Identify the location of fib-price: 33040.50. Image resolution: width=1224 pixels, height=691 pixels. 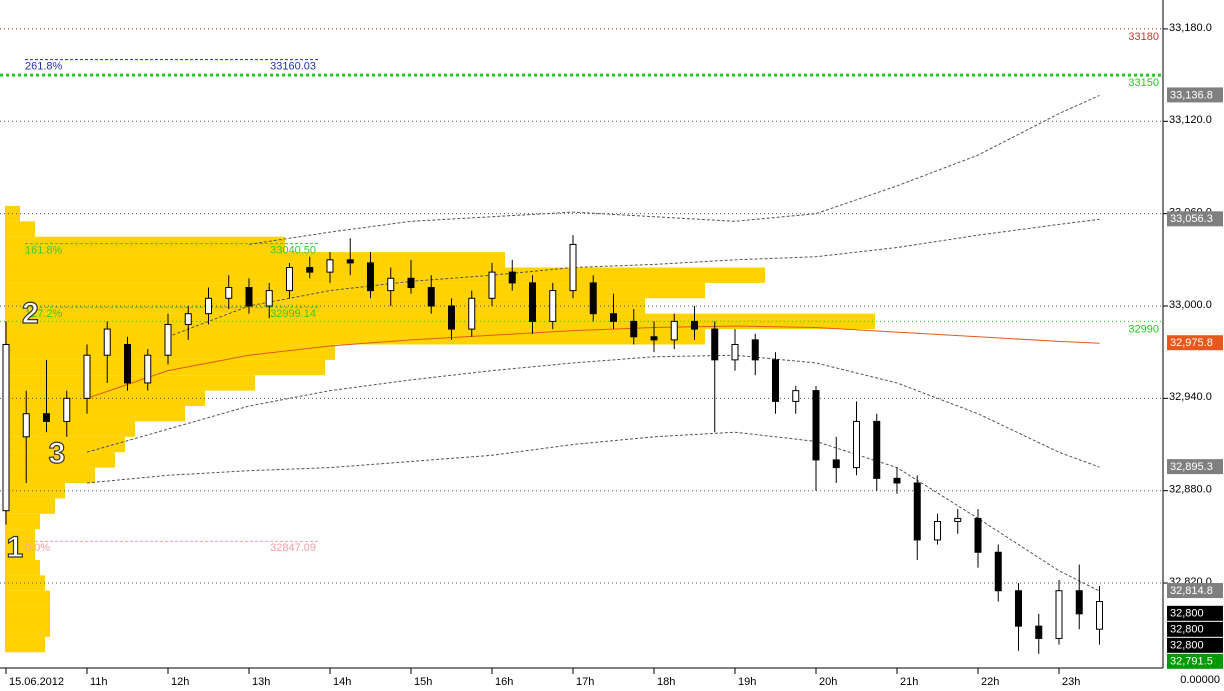
(293, 251).